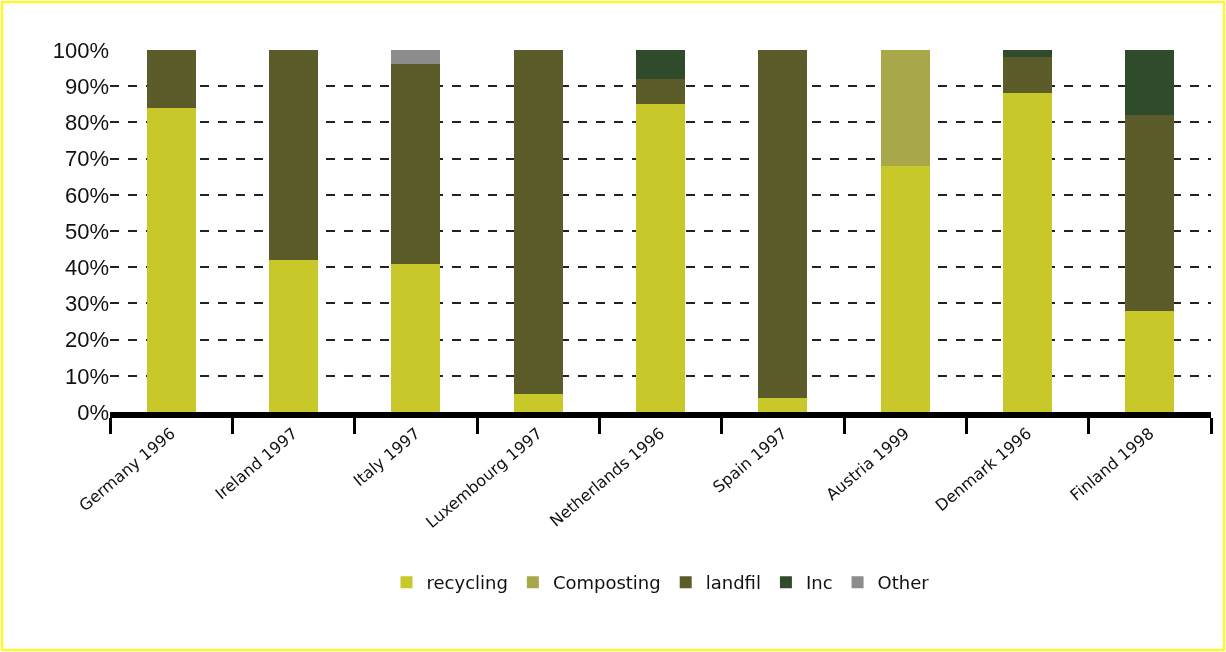 The width and height of the screenshot is (1226, 652). What do you see at coordinates (606, 583) in the screenshot?
I see `legend-label: Composting` at bounding box center [606, 583].